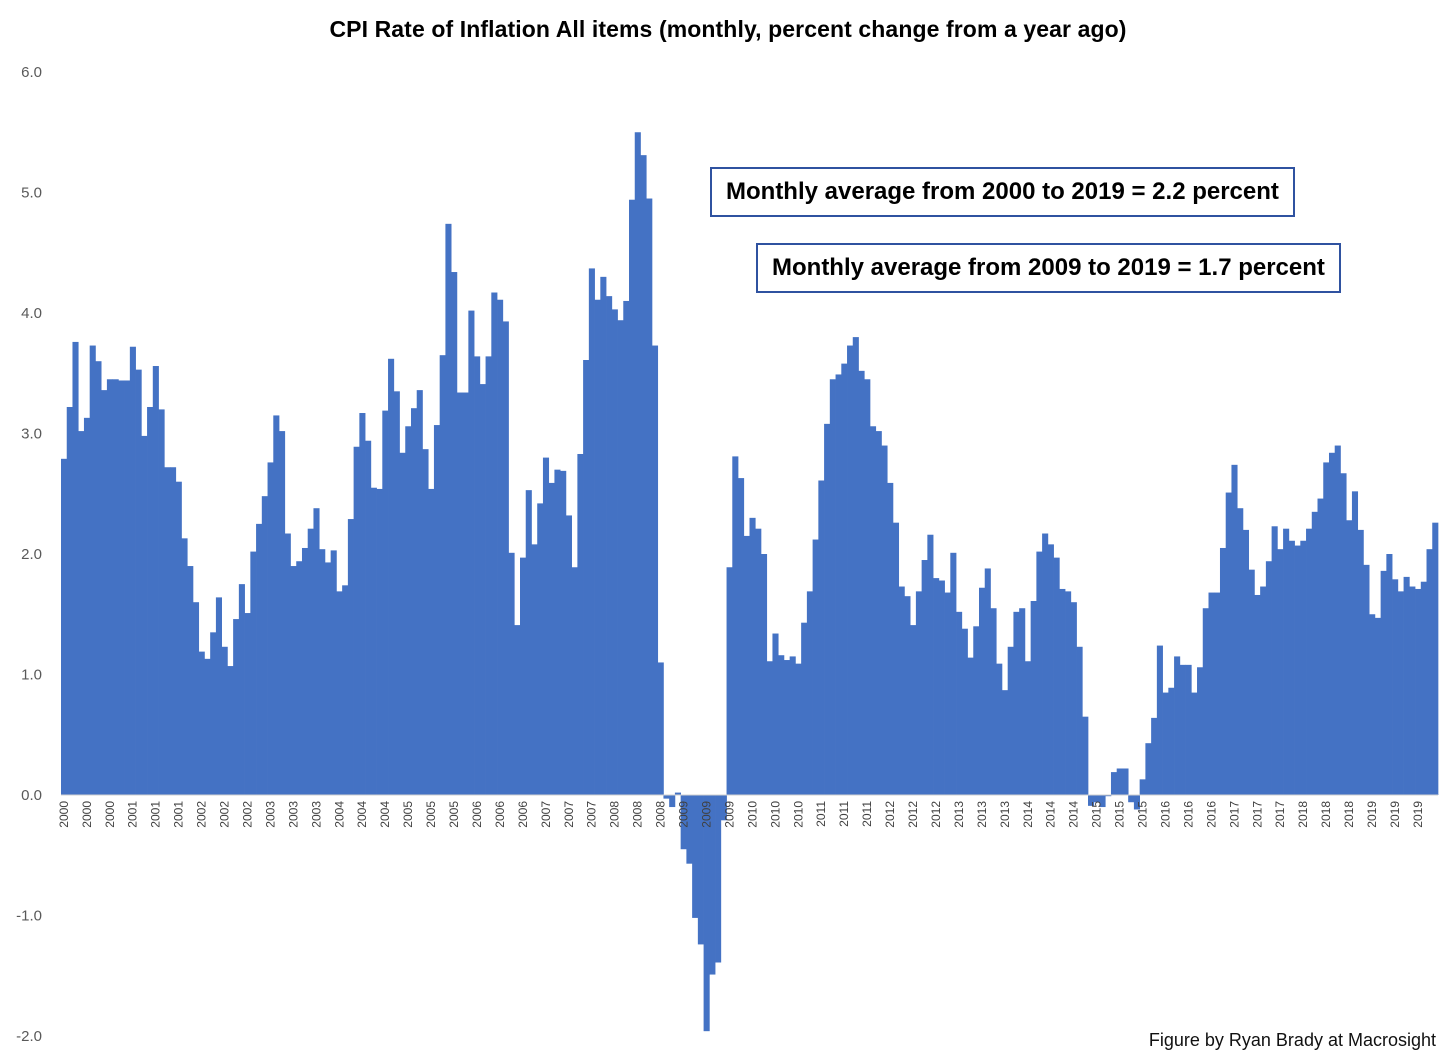  What do you see at coordinates (615, 814) in the screenshot?
I see `x-tick-label: 2008` at bounding box center [615, 814].